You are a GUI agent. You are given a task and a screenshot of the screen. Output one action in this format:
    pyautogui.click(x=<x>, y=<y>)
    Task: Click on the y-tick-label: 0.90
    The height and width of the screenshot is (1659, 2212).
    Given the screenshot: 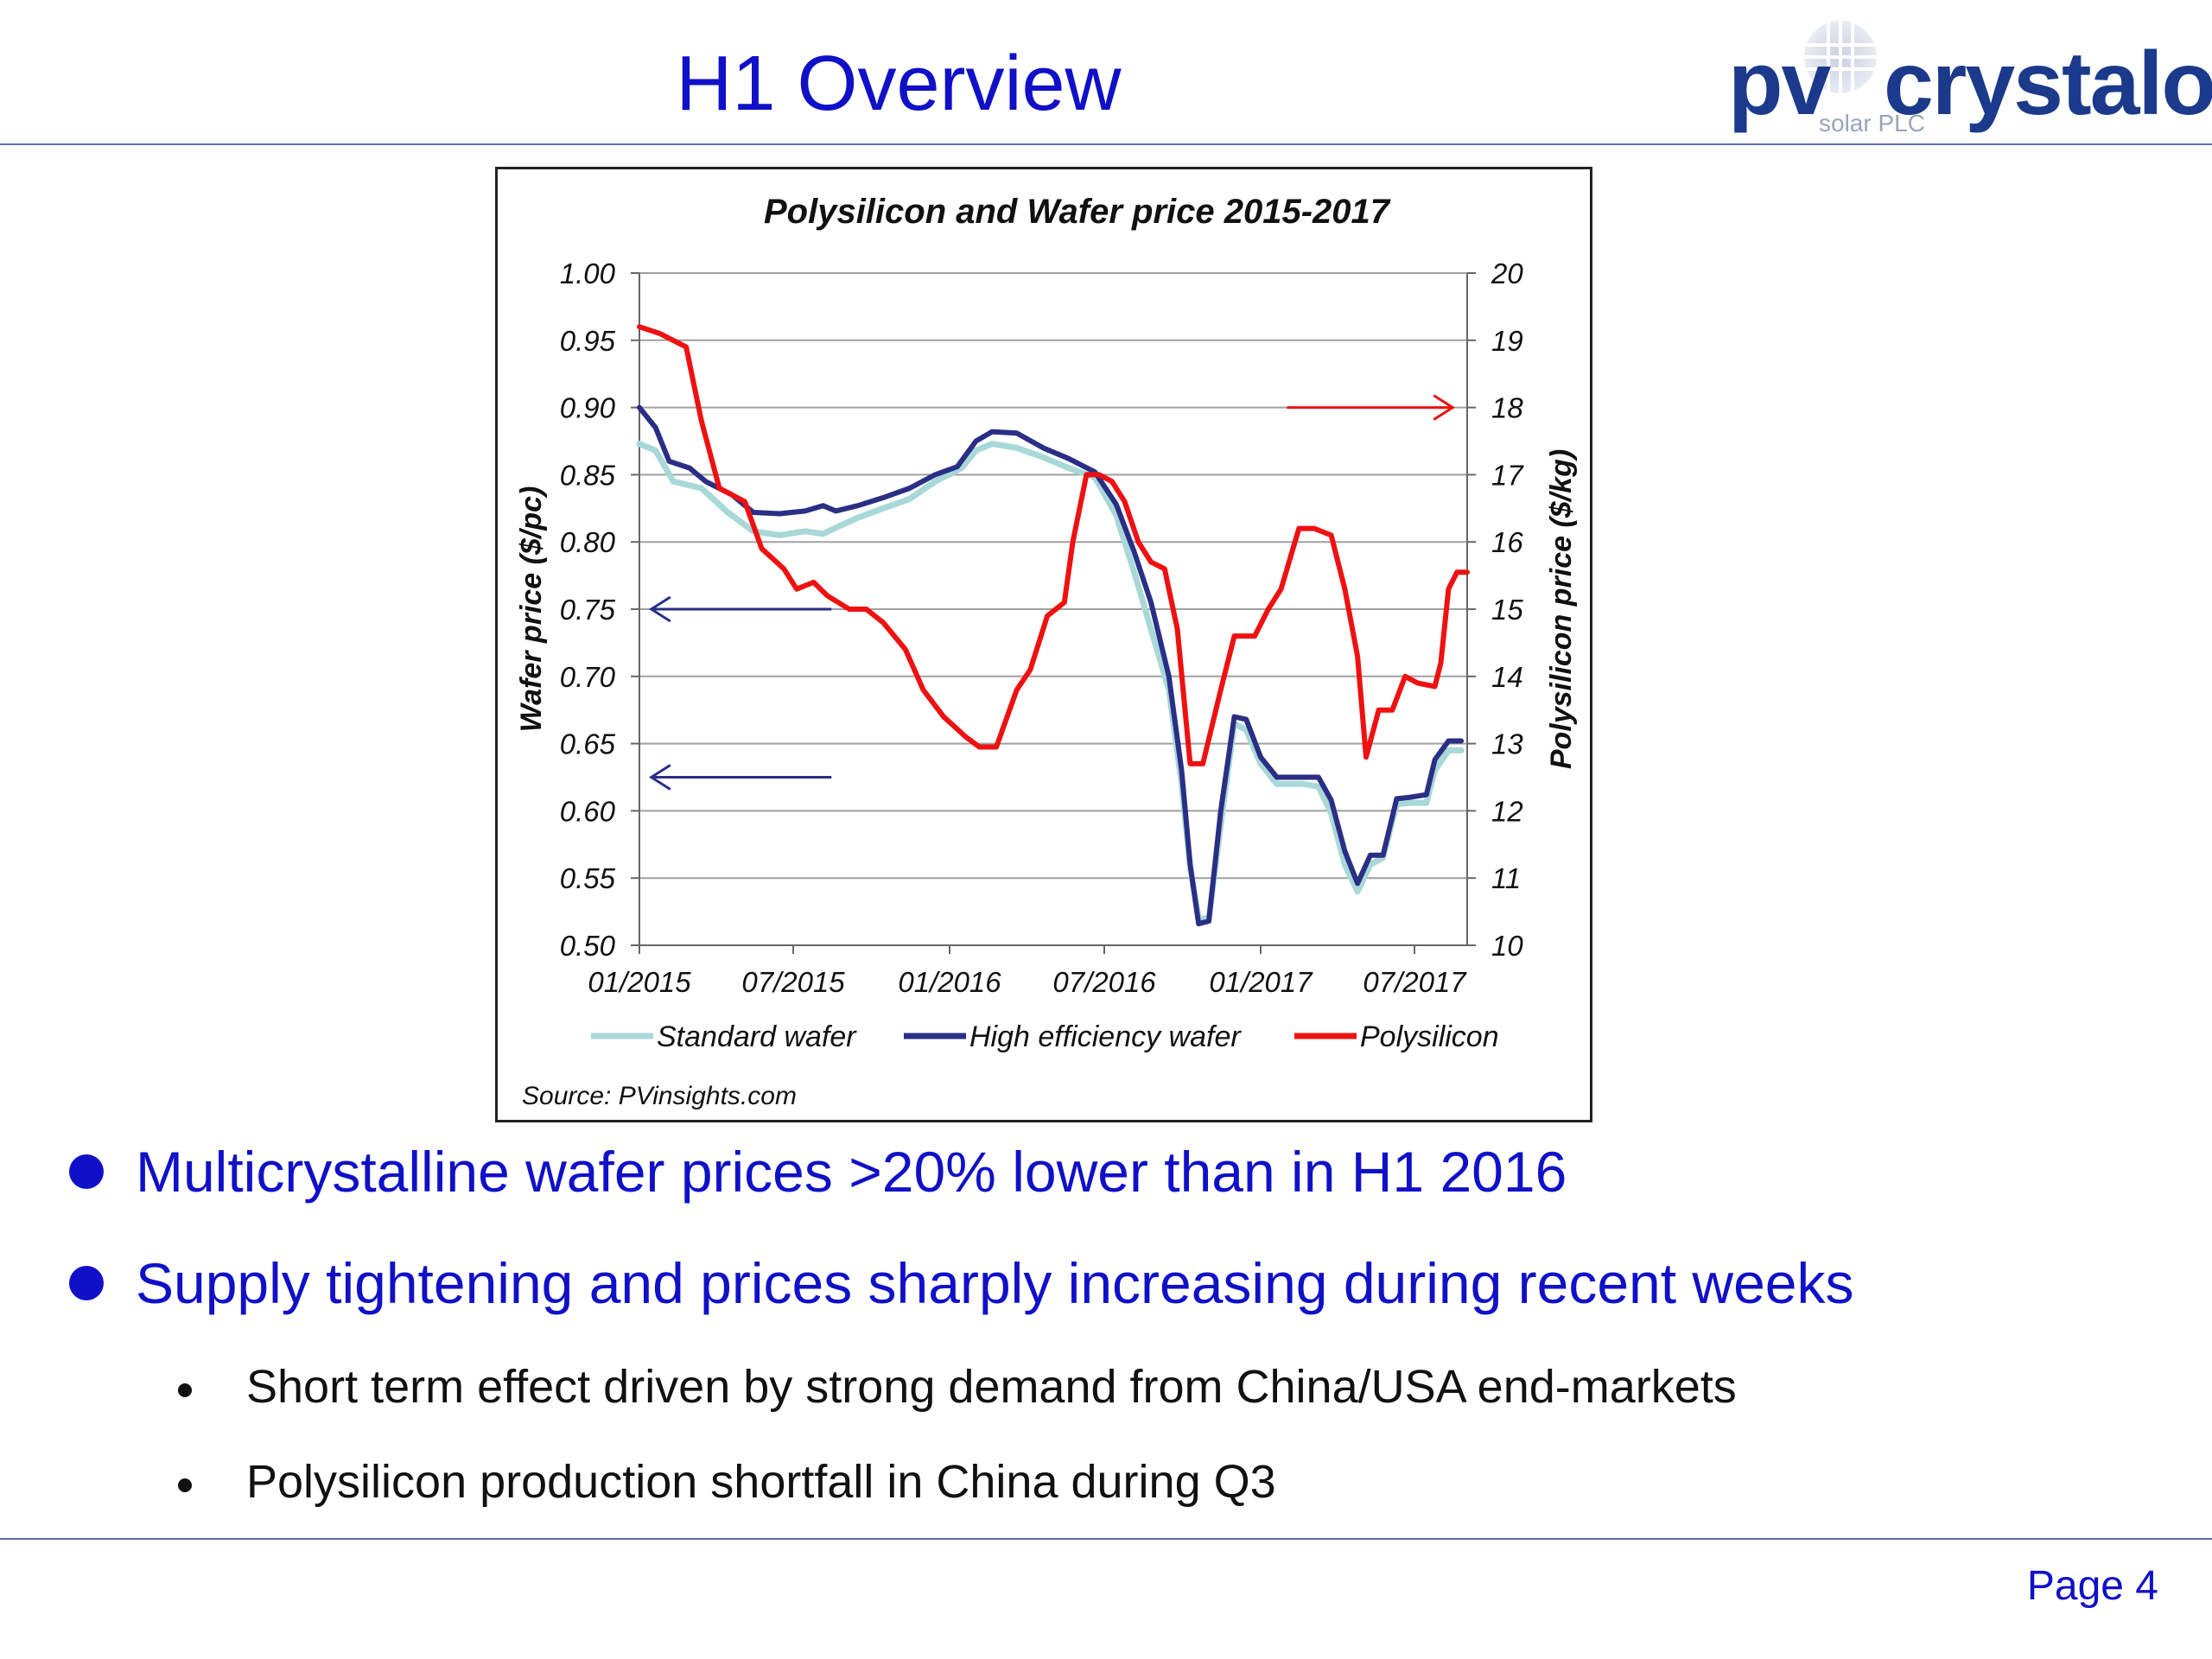 What is the action you would take?
    pyautogui.click(x=588, y=408)
    